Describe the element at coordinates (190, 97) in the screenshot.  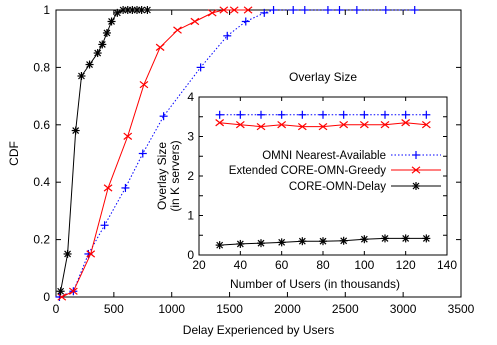
I see `y-tick-label: 4` at that location.